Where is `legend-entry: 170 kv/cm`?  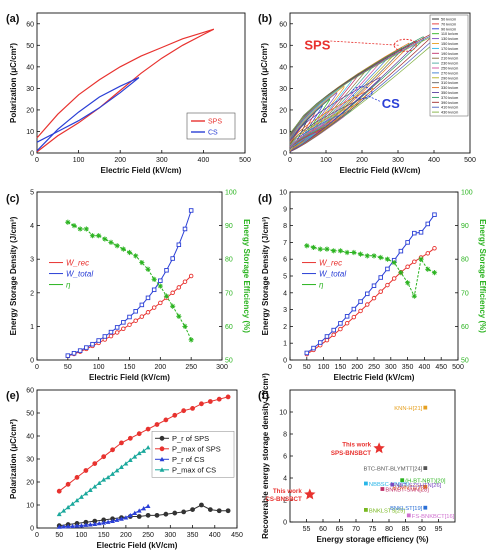 legend-entry: 170 kv/cm is located at coordinates (449, 49).